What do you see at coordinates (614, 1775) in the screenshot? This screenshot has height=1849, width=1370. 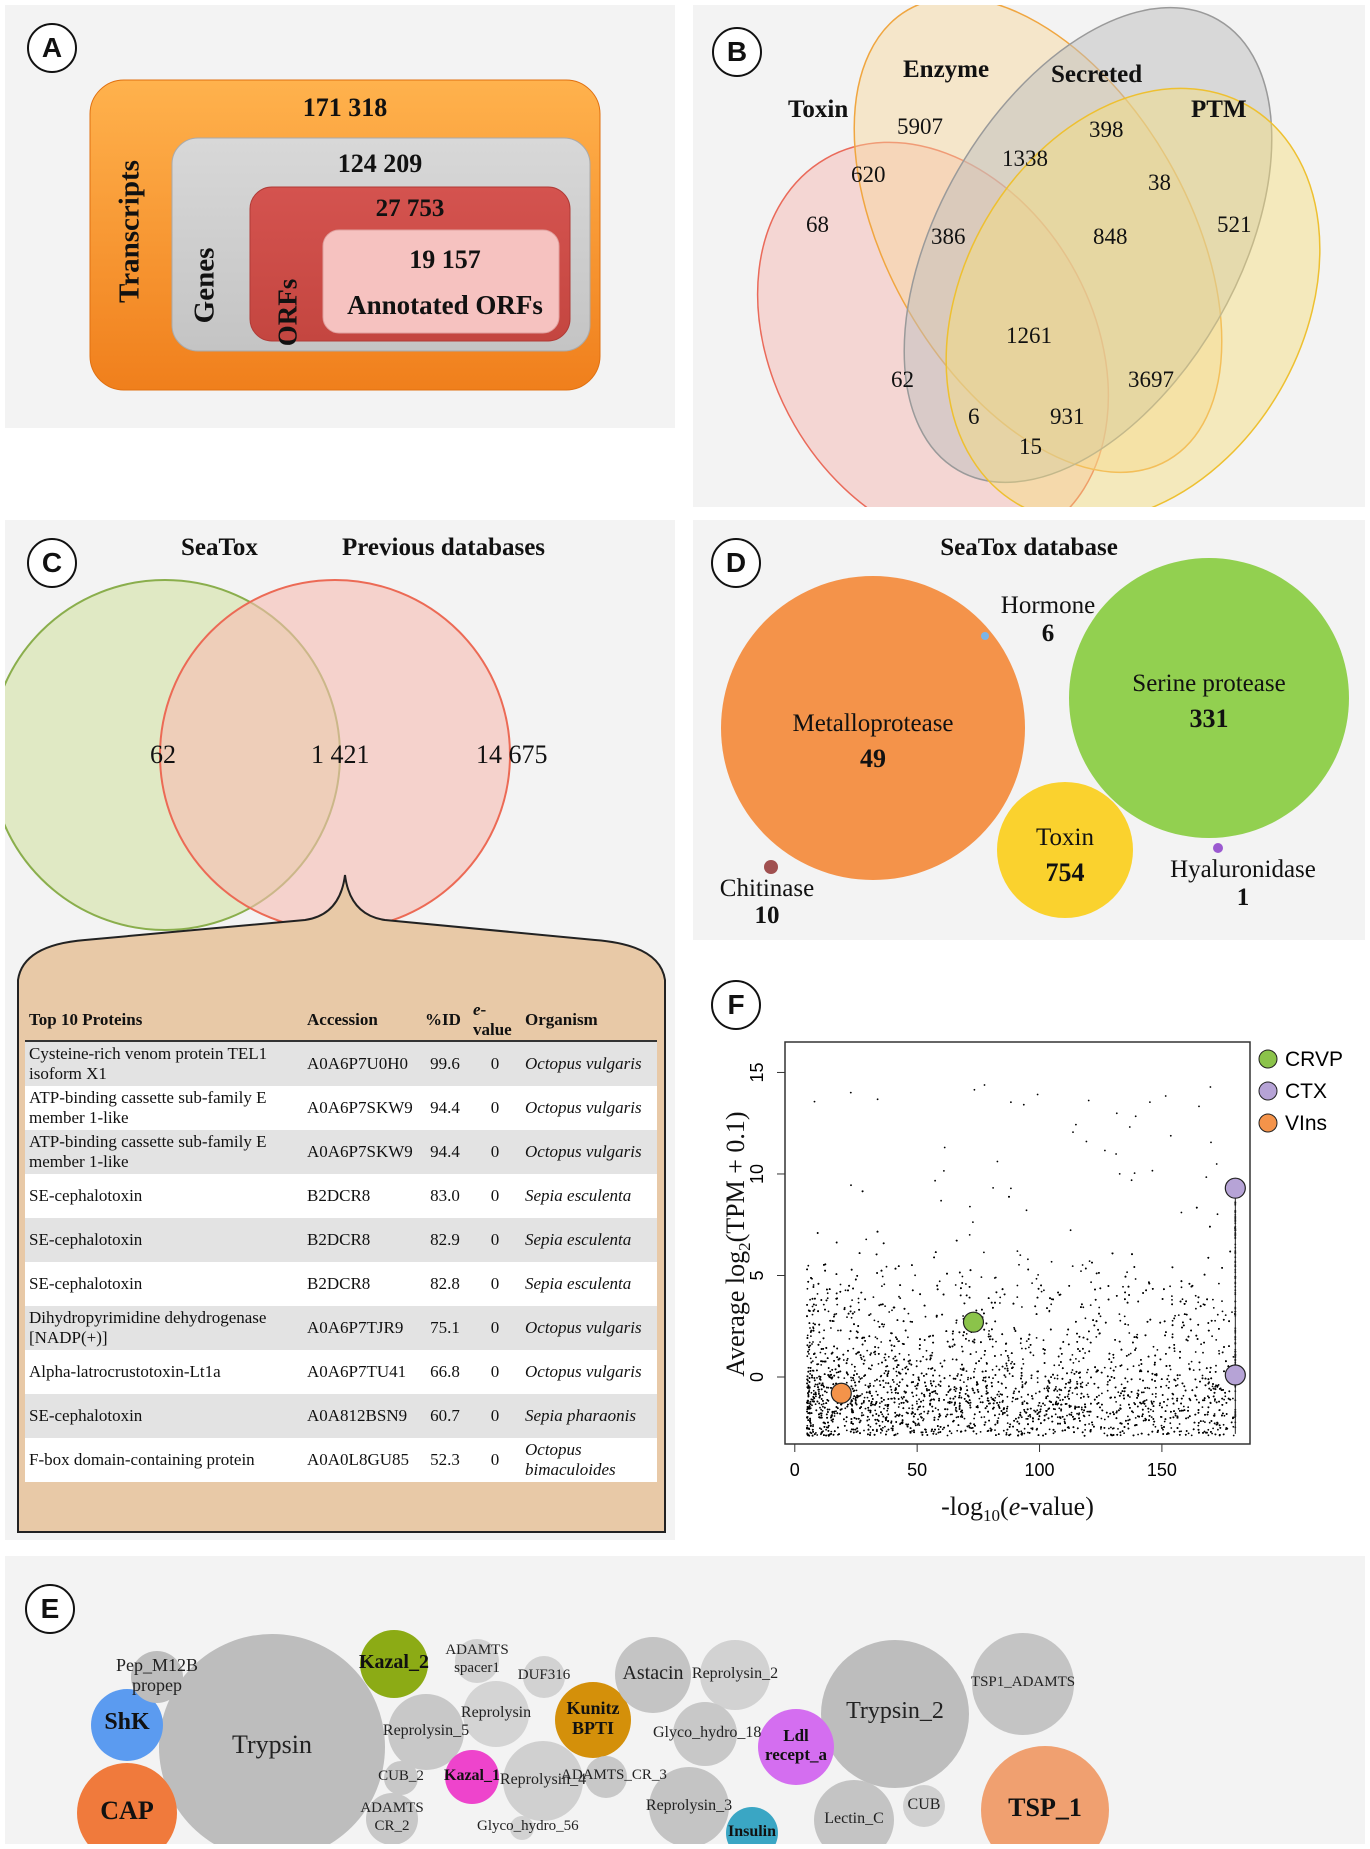 I see `bubble-label-adamts-cr-3: ADAMTS_CR_3` at bounding box center [614, 1775].